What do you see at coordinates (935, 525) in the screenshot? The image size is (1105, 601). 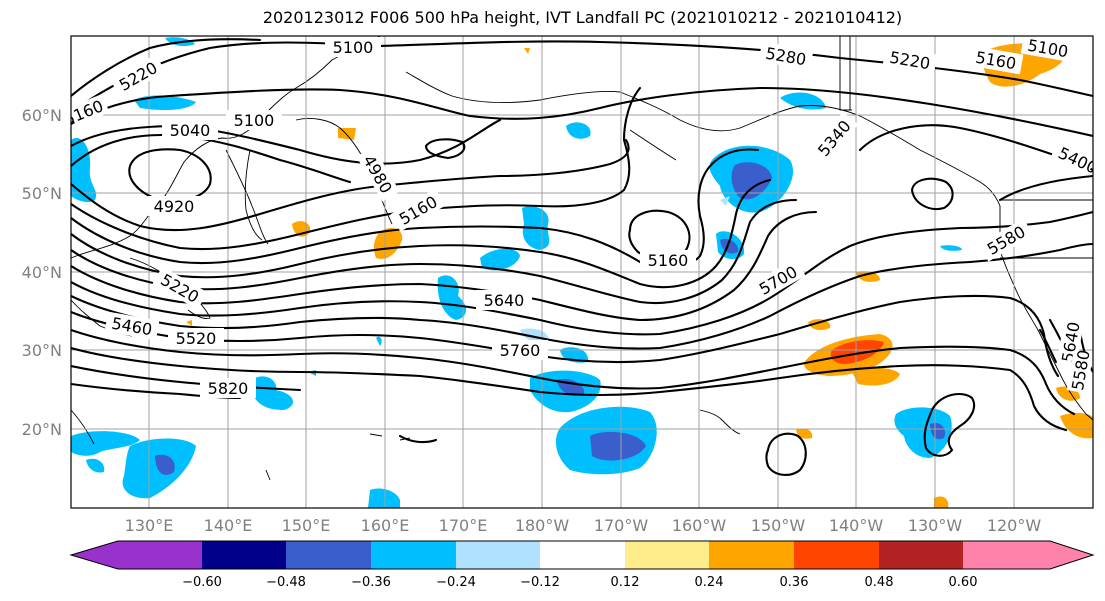 I see `lon-label: 130°W` at bounding box center [935, 525].